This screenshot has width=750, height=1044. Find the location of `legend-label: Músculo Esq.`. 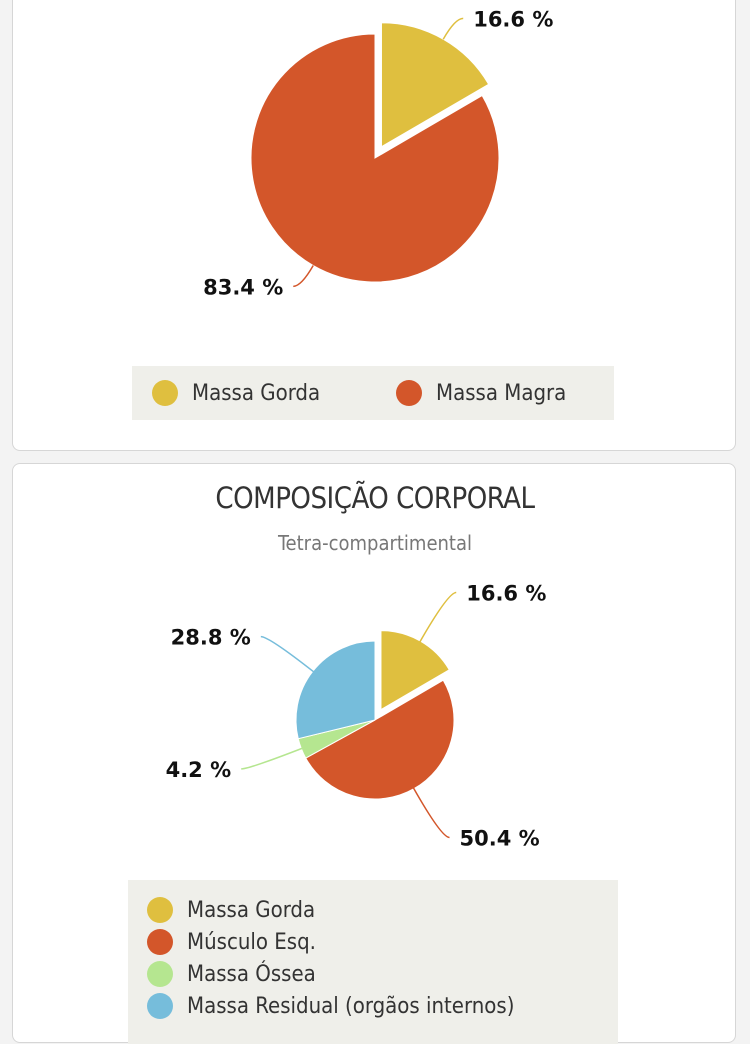

legend-label: Músculo Esq. is located at coordinates (251, 942).